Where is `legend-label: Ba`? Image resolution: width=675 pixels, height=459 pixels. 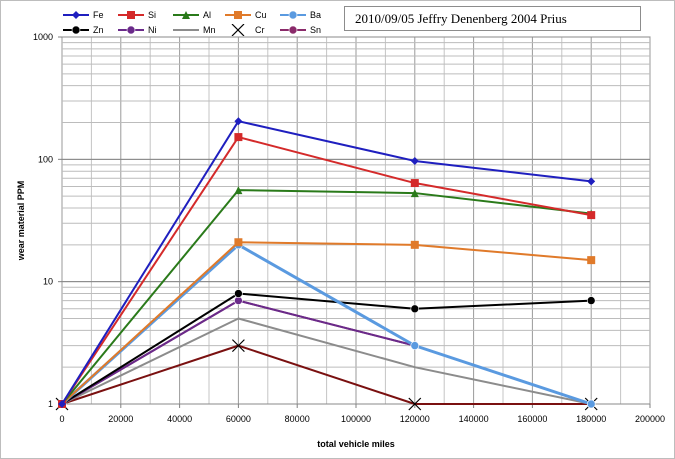 legend-label: Ba is located at coordinates (316, 15).